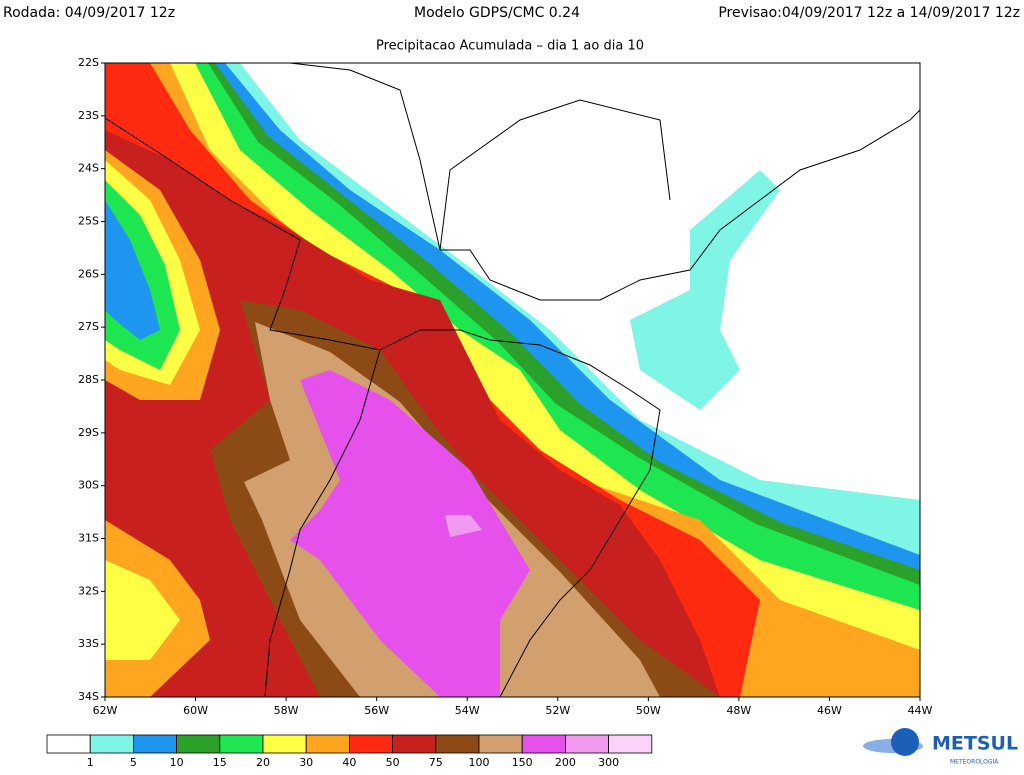 The image size is (1024, 775). Describe the element at coordinates (90, 762) in the screenshot. I see `colorbar-label: 1` at that location.